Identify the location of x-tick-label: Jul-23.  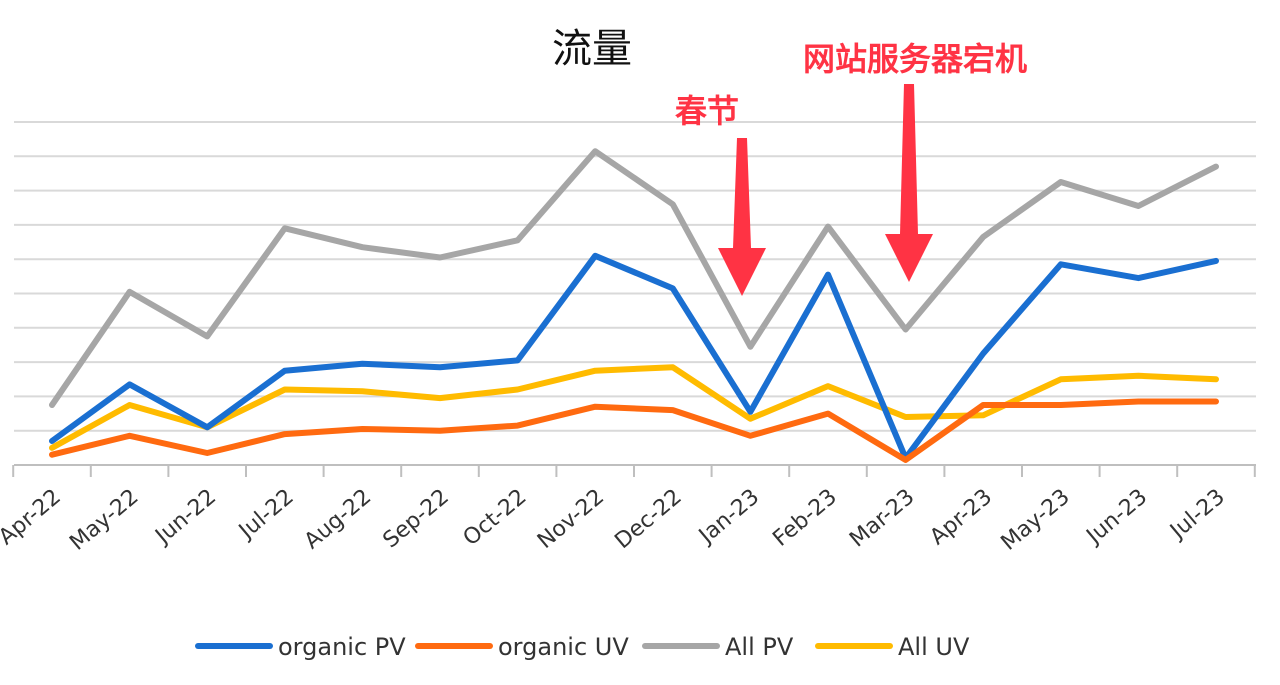
(1196, 514).